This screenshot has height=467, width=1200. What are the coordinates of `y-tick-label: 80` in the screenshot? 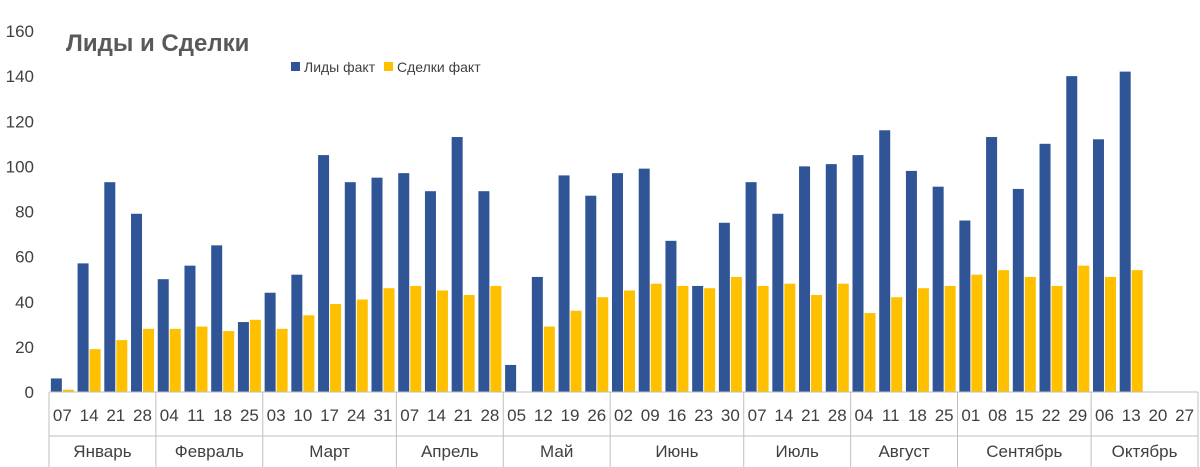 It's located at (24, 212).